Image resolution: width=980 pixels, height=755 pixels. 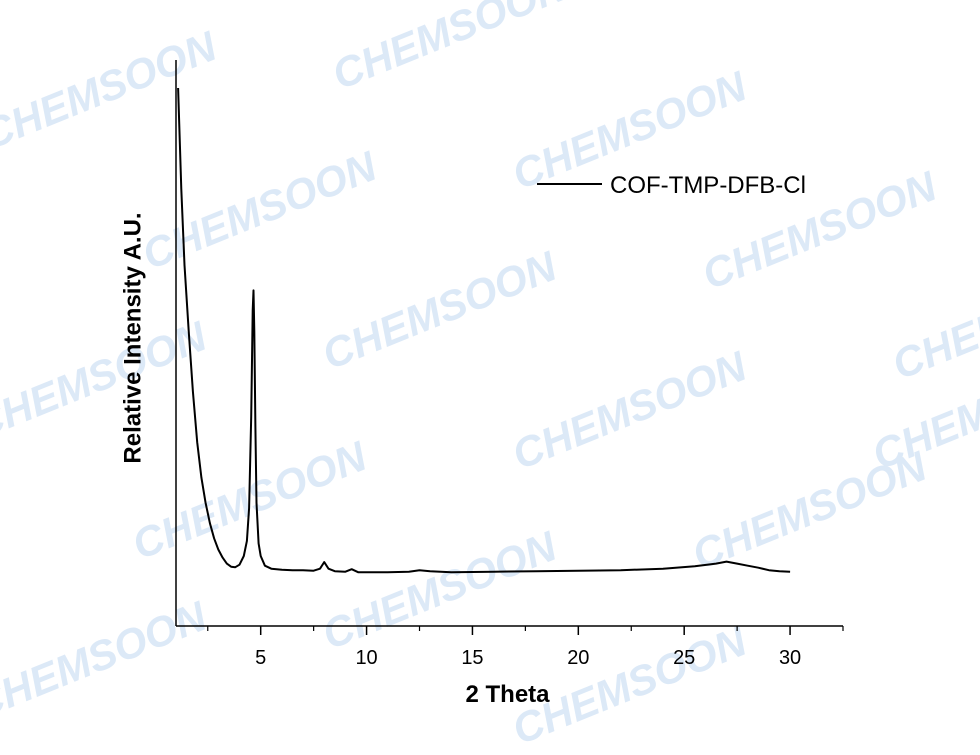 I want to click on x-axis-title: 2 Theta, so click(x=507, y=694).